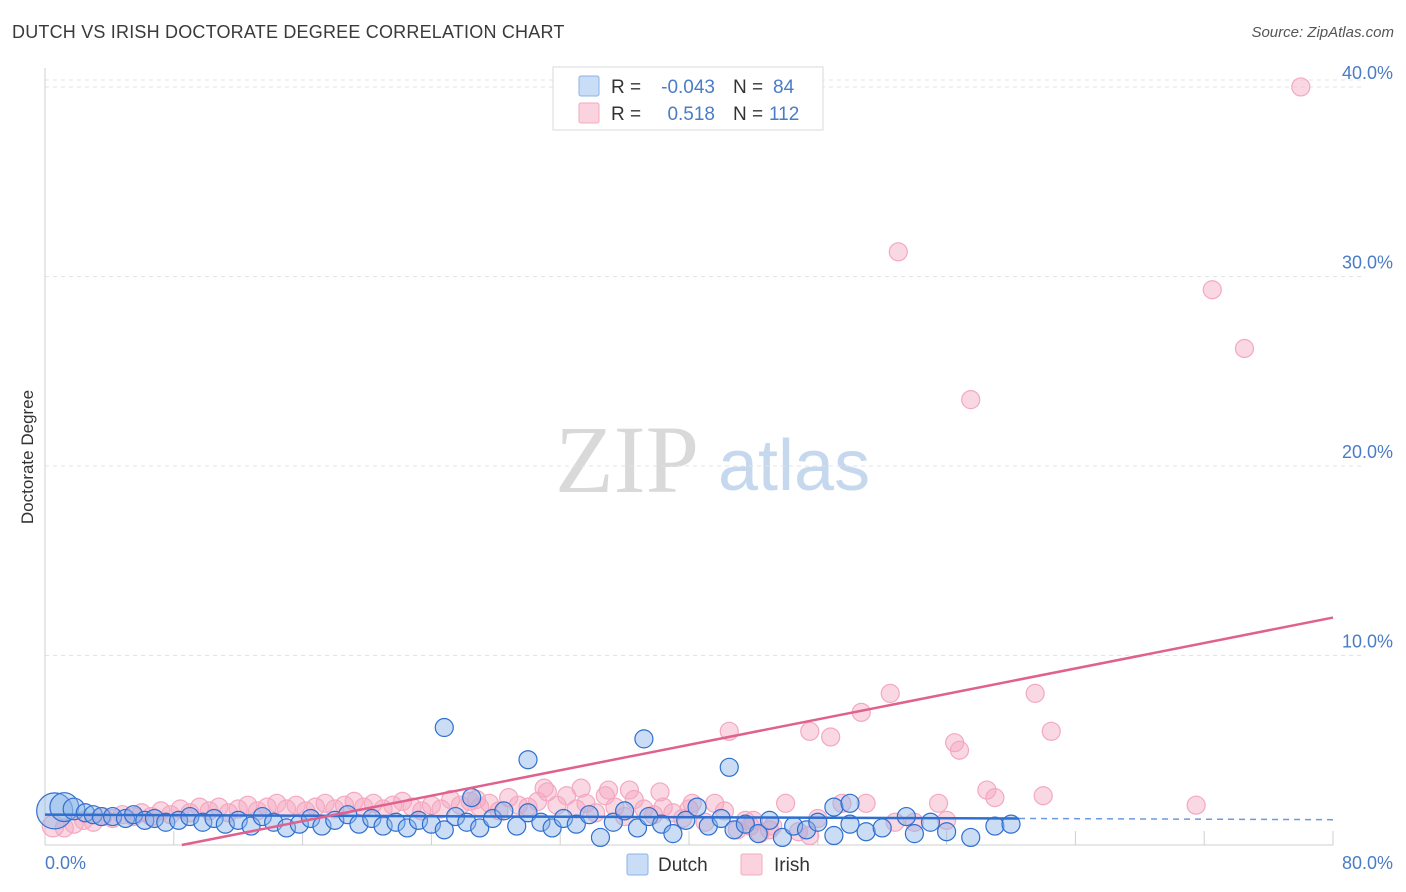 The height and width of the screenshot is (892, 1406). Describe the element at coordinates (532, 816) in the screenshot. I see `dutch-trend-line` at that location.